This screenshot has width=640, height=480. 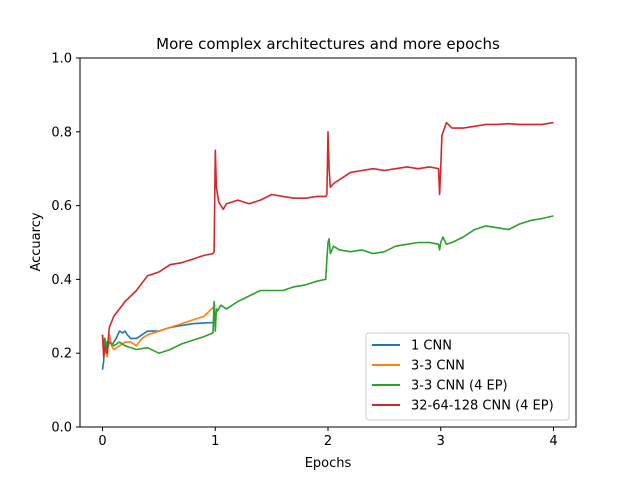 I want to click on y-tick-label: 1.0, so click(x=61, y=59).